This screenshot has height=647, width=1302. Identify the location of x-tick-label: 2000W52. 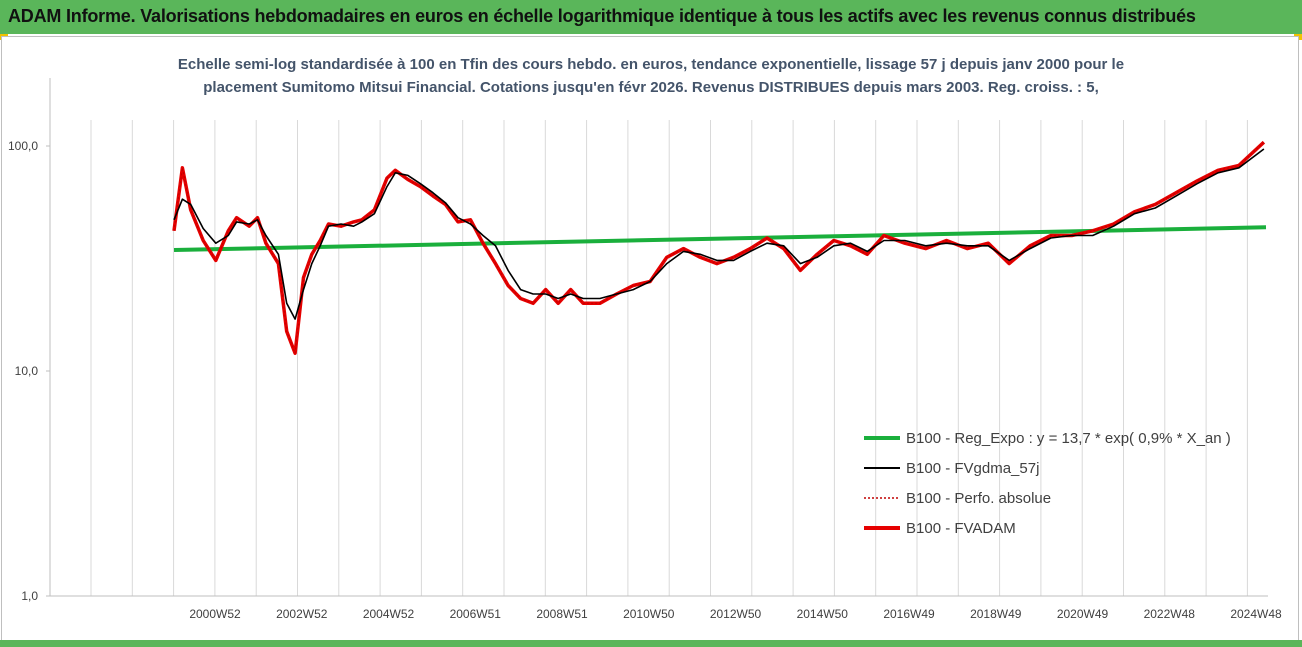
(215, 614).